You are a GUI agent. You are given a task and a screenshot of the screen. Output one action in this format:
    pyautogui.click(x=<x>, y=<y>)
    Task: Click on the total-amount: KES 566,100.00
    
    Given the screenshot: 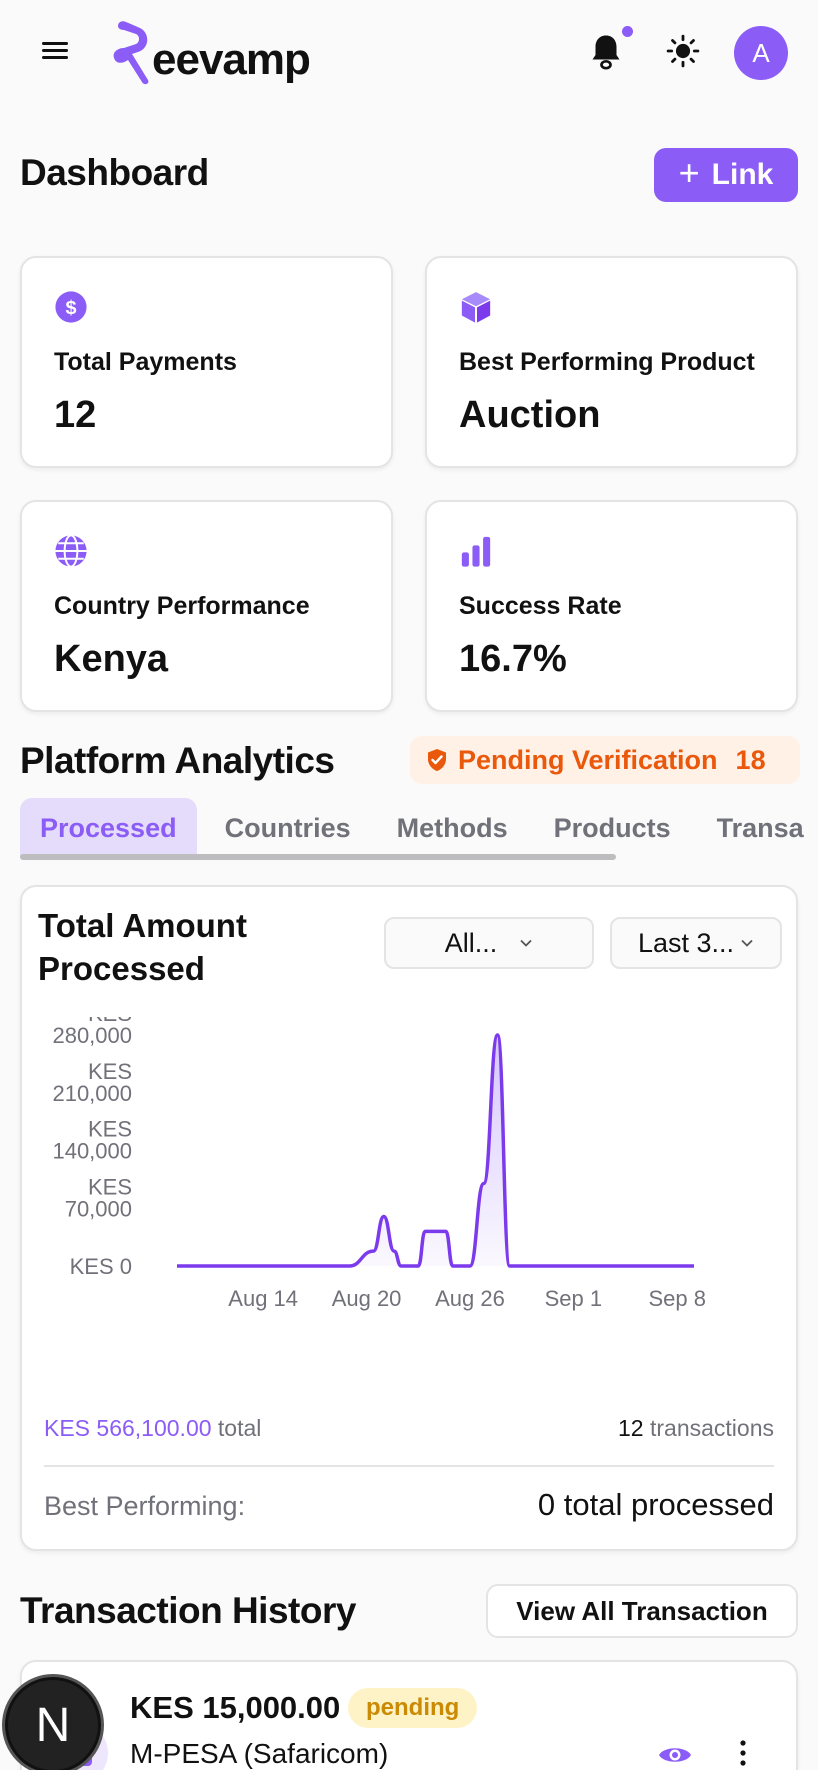 What is the action you would take?
    pyautogui.click(x=128, y=1428)
    